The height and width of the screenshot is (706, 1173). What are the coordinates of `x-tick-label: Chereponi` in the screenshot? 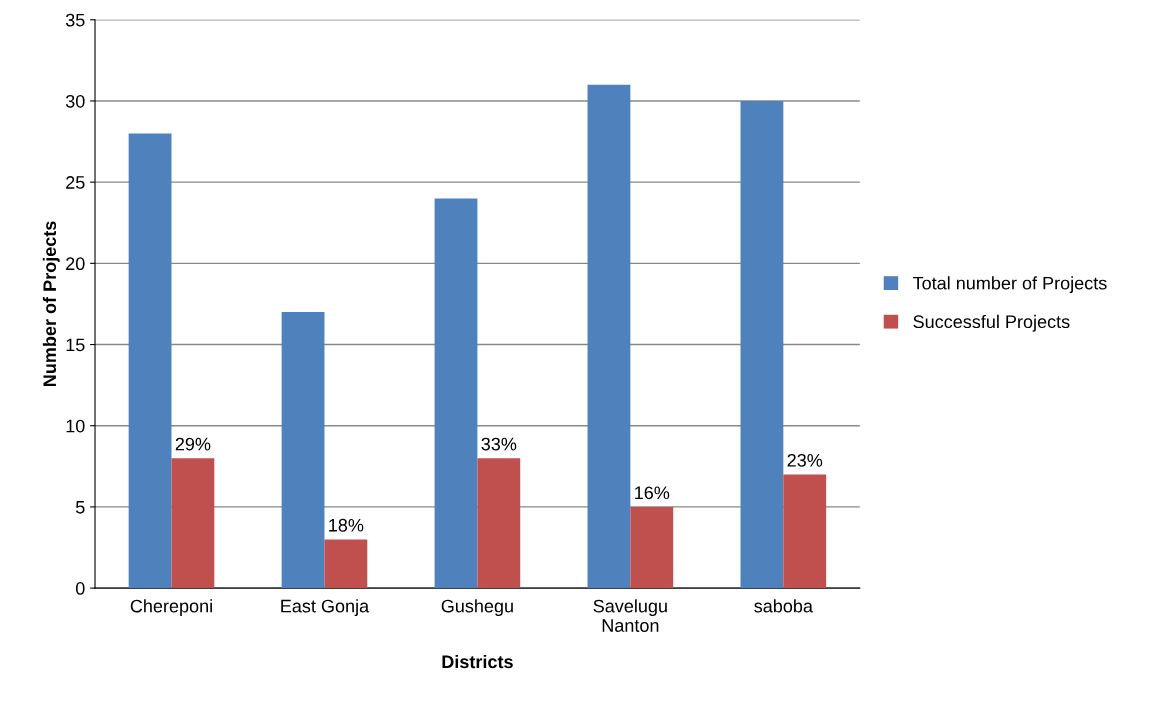 It's located at (171, 608).